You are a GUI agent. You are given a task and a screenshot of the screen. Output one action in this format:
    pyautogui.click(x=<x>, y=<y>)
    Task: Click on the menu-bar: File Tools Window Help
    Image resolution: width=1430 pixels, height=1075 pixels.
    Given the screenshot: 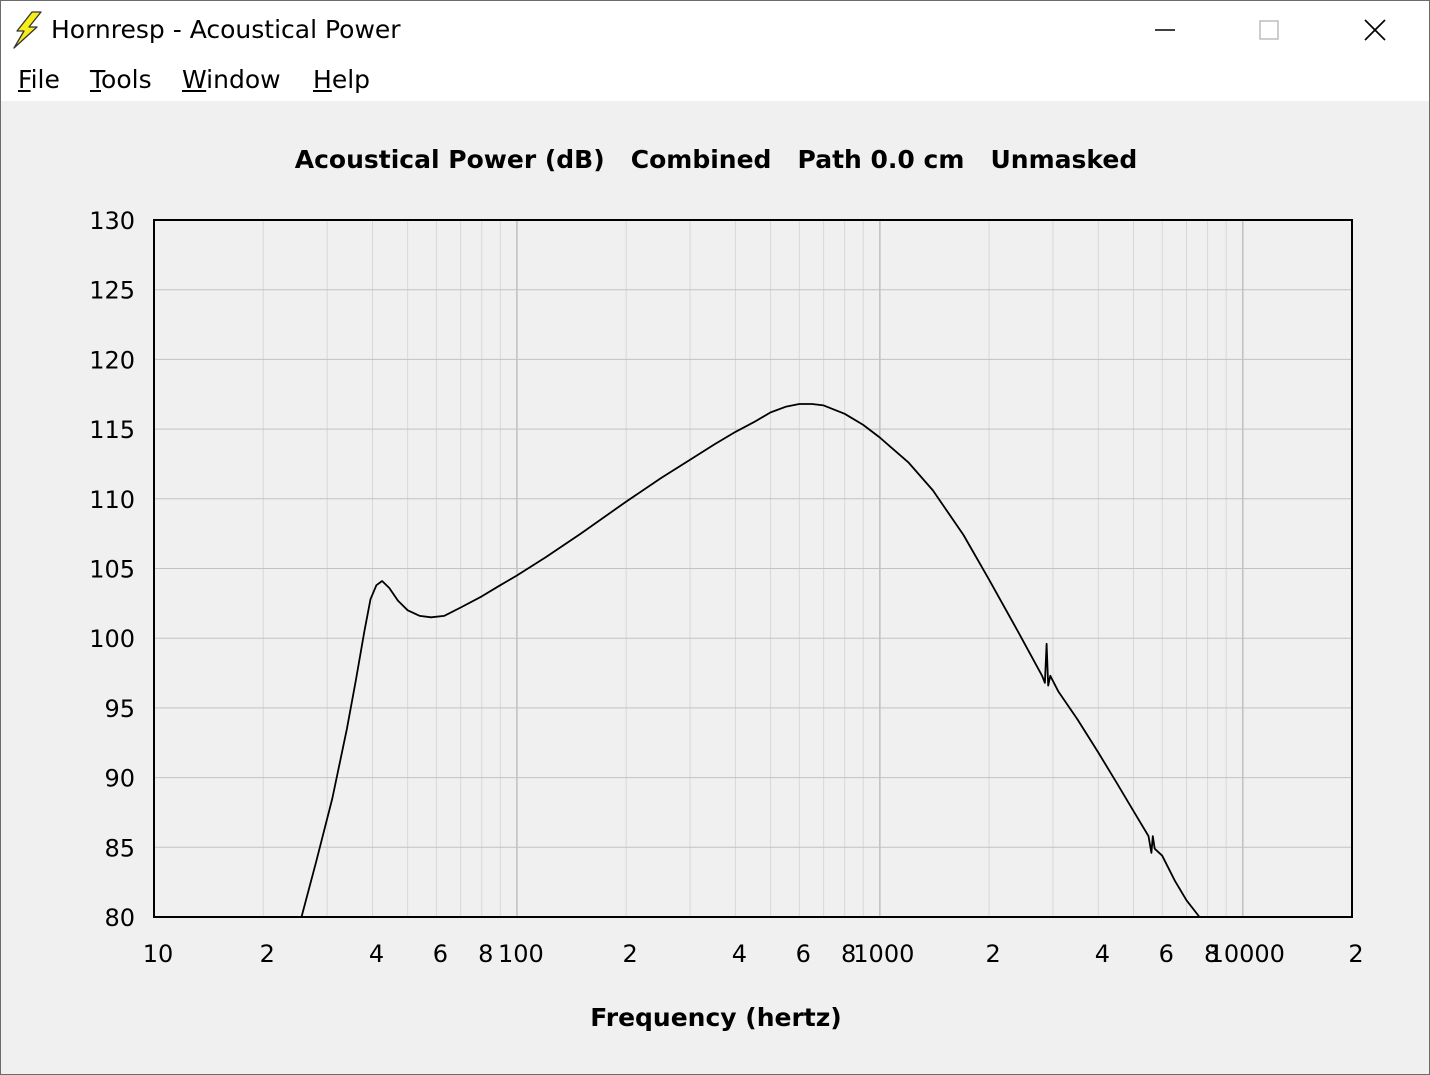 What is the action you would take?
    pyautogui.click(x=715, y=82)
    